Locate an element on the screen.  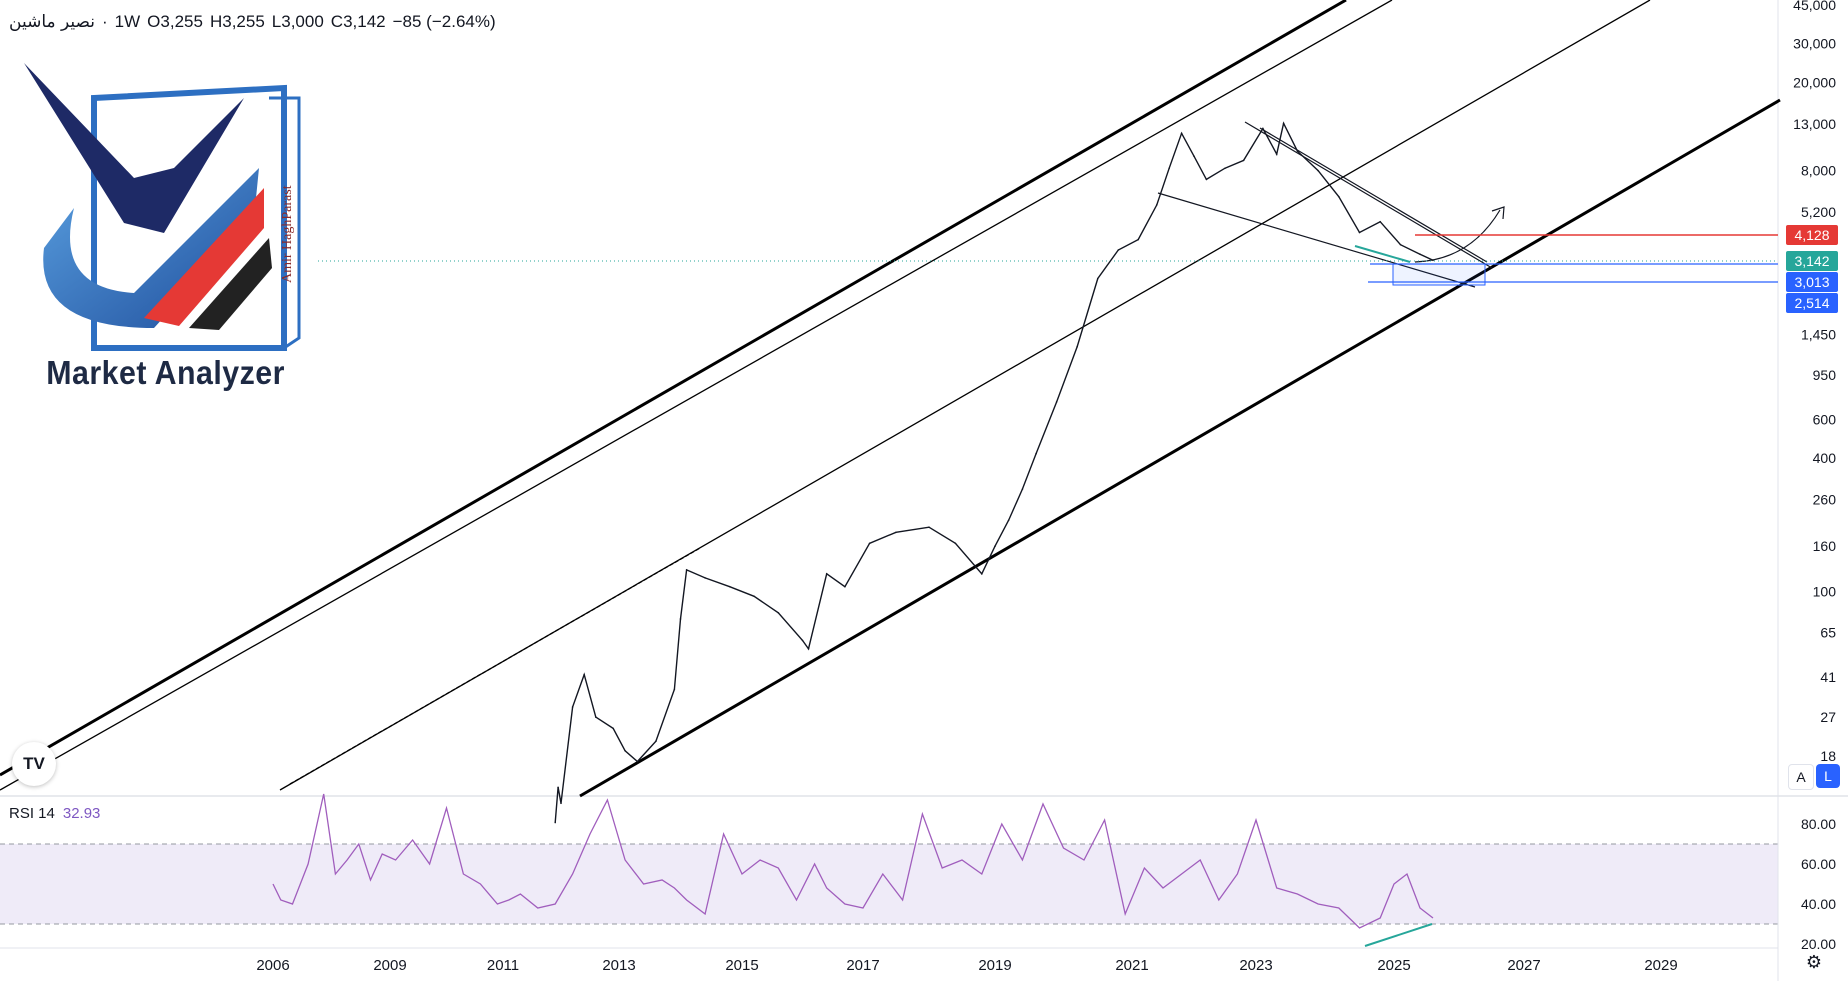
rsi-band is located at coordinates (889, 884).